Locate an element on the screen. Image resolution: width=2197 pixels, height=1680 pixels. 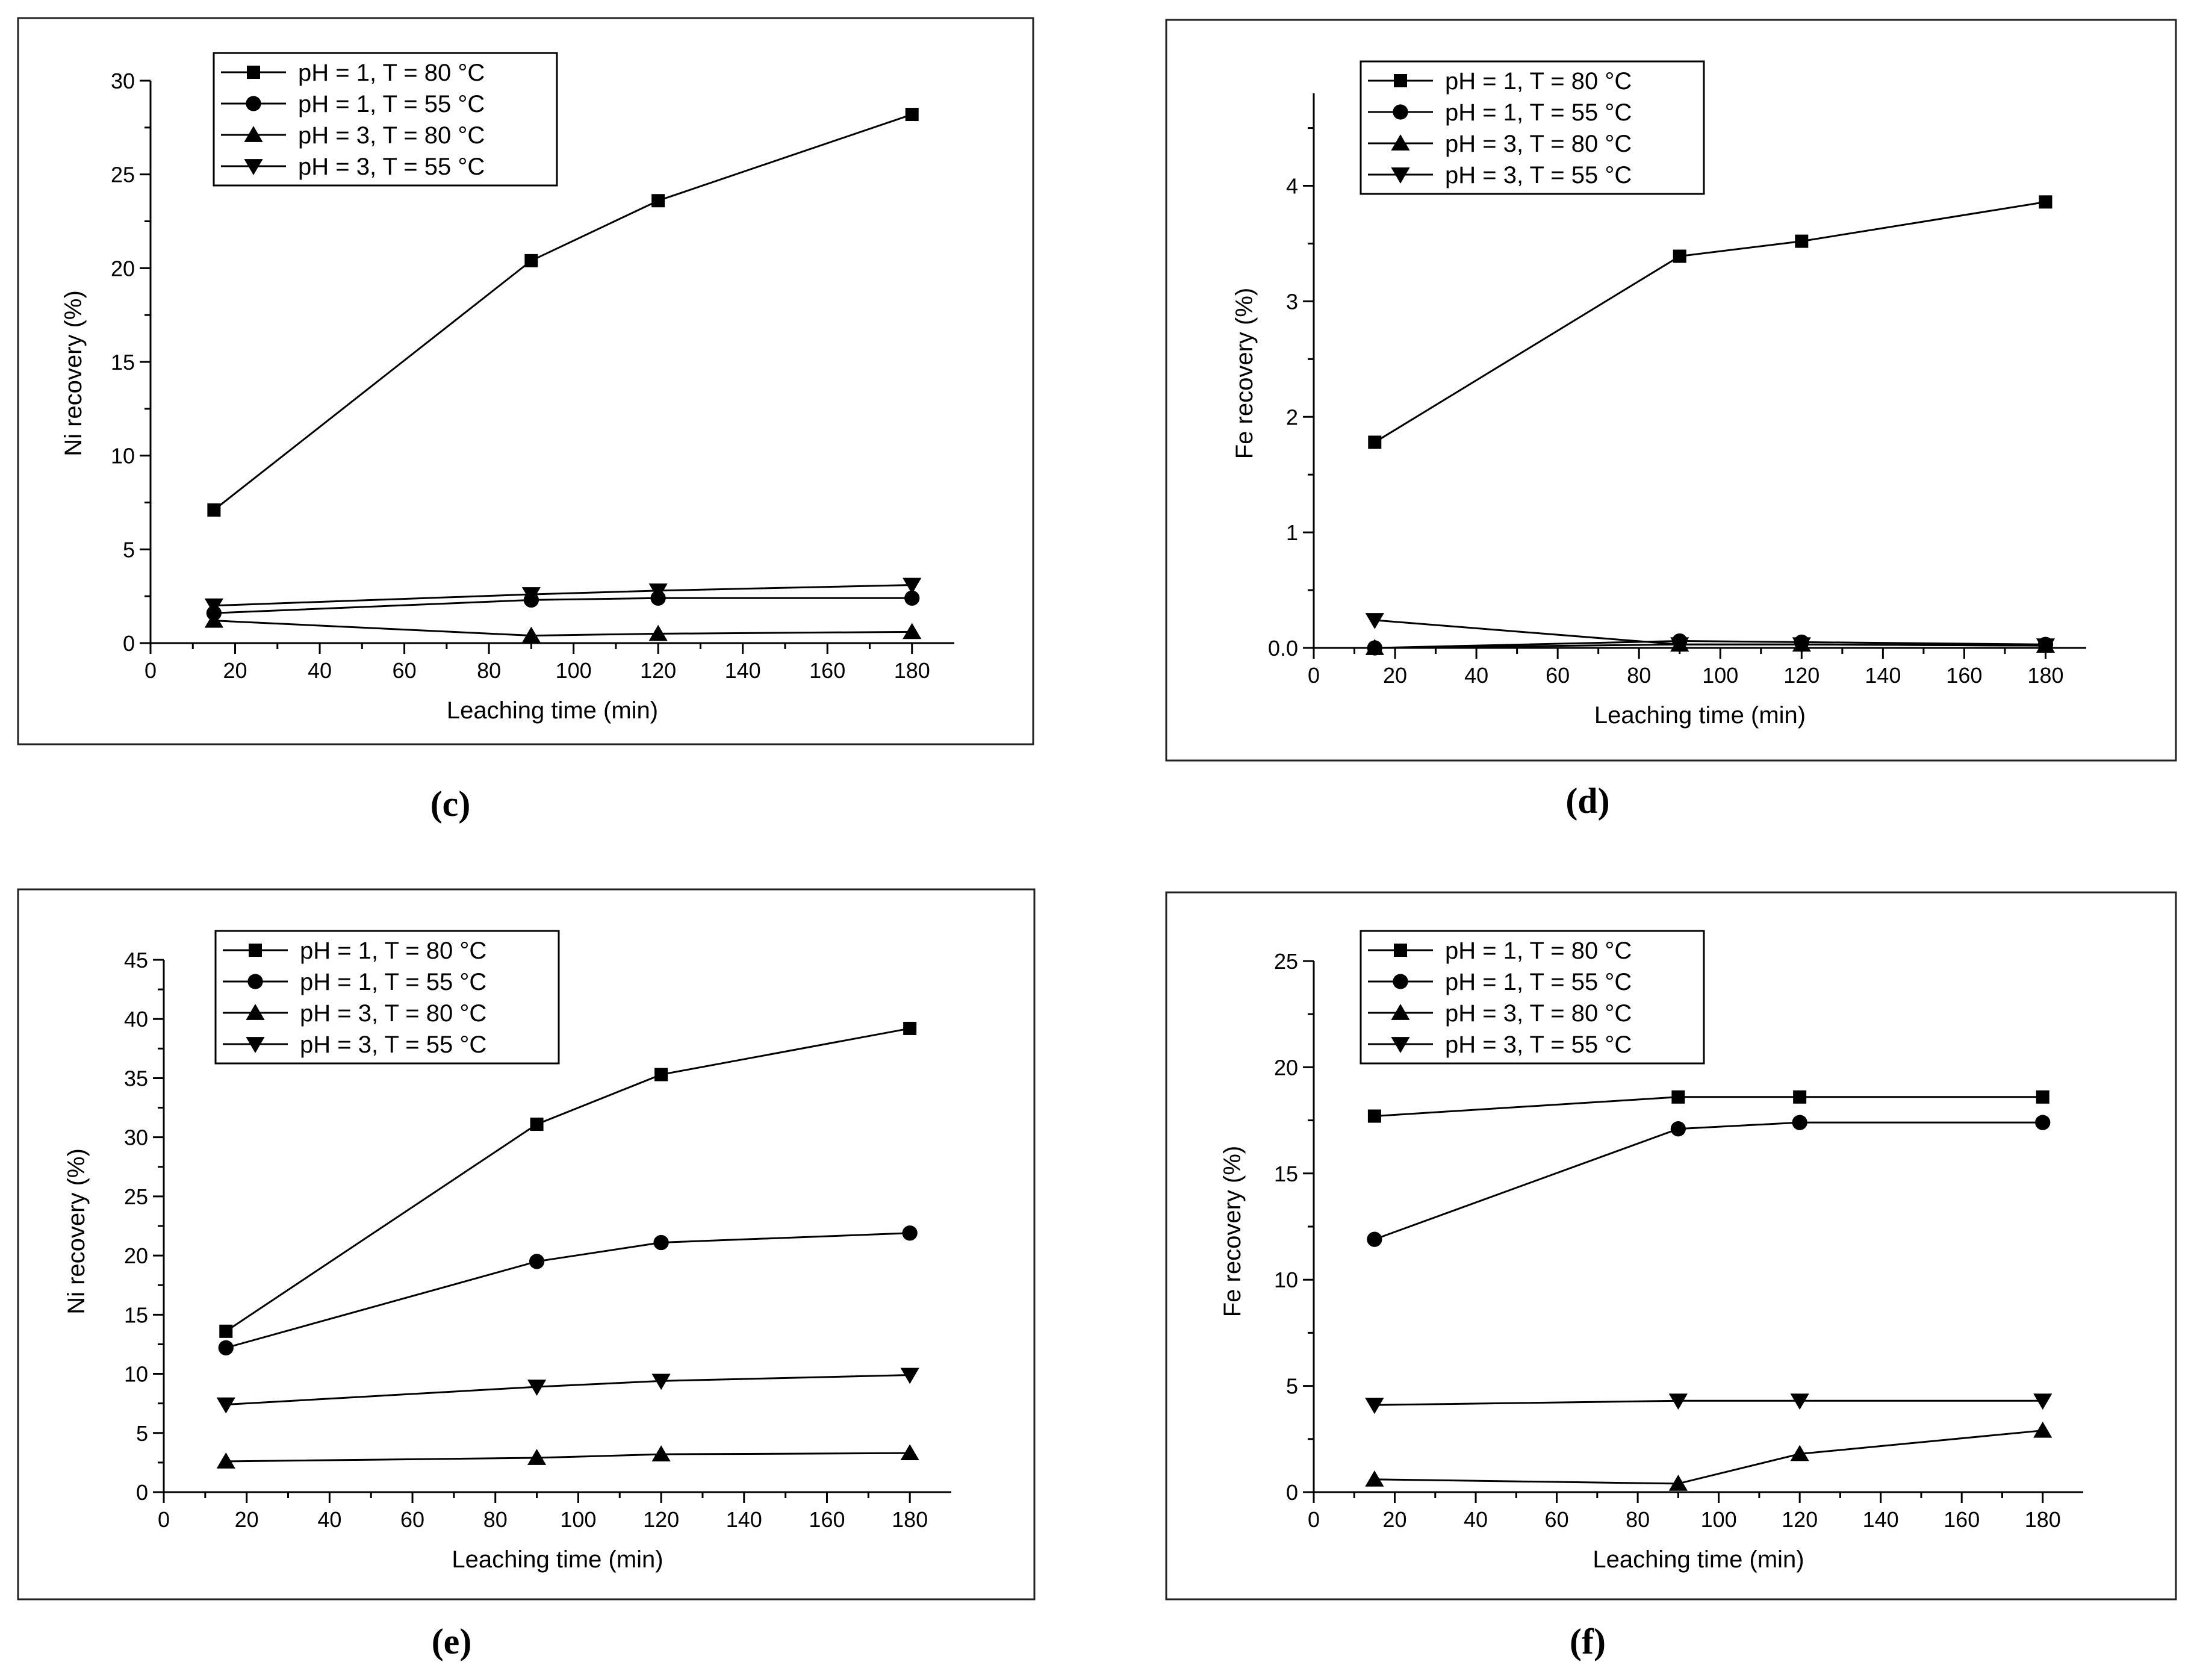
y-axis-label: Fe recovery (%) is located at coordinates (1232, 1232).